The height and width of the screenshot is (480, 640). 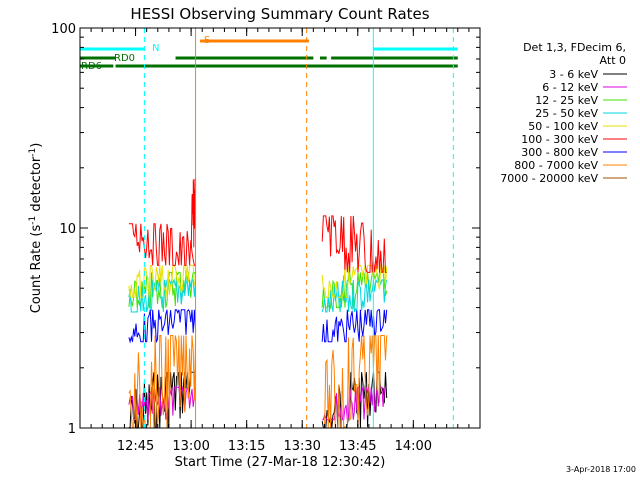 I want to click on y-tick-label-1: 10, so click(x=67, y=229).